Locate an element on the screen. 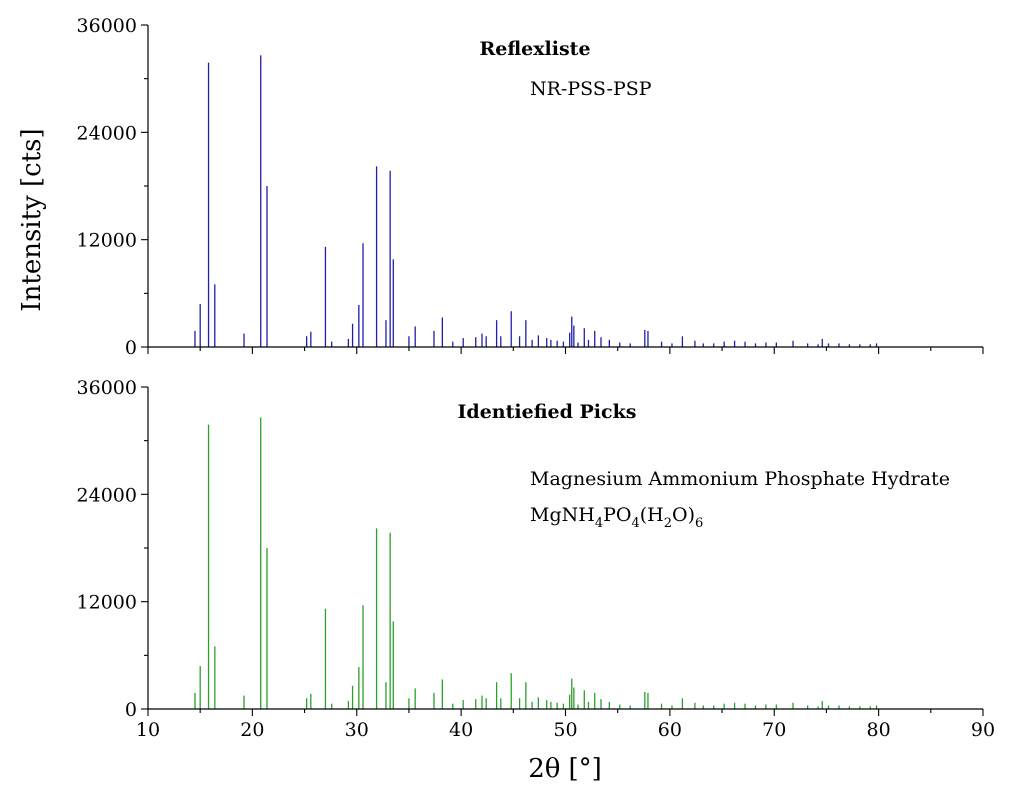 Image resolution: width=1021 pixels, height=789 pixels. annotation-formula: MgNH4PO4(H2O)6 is located at coordinates (616, 517).